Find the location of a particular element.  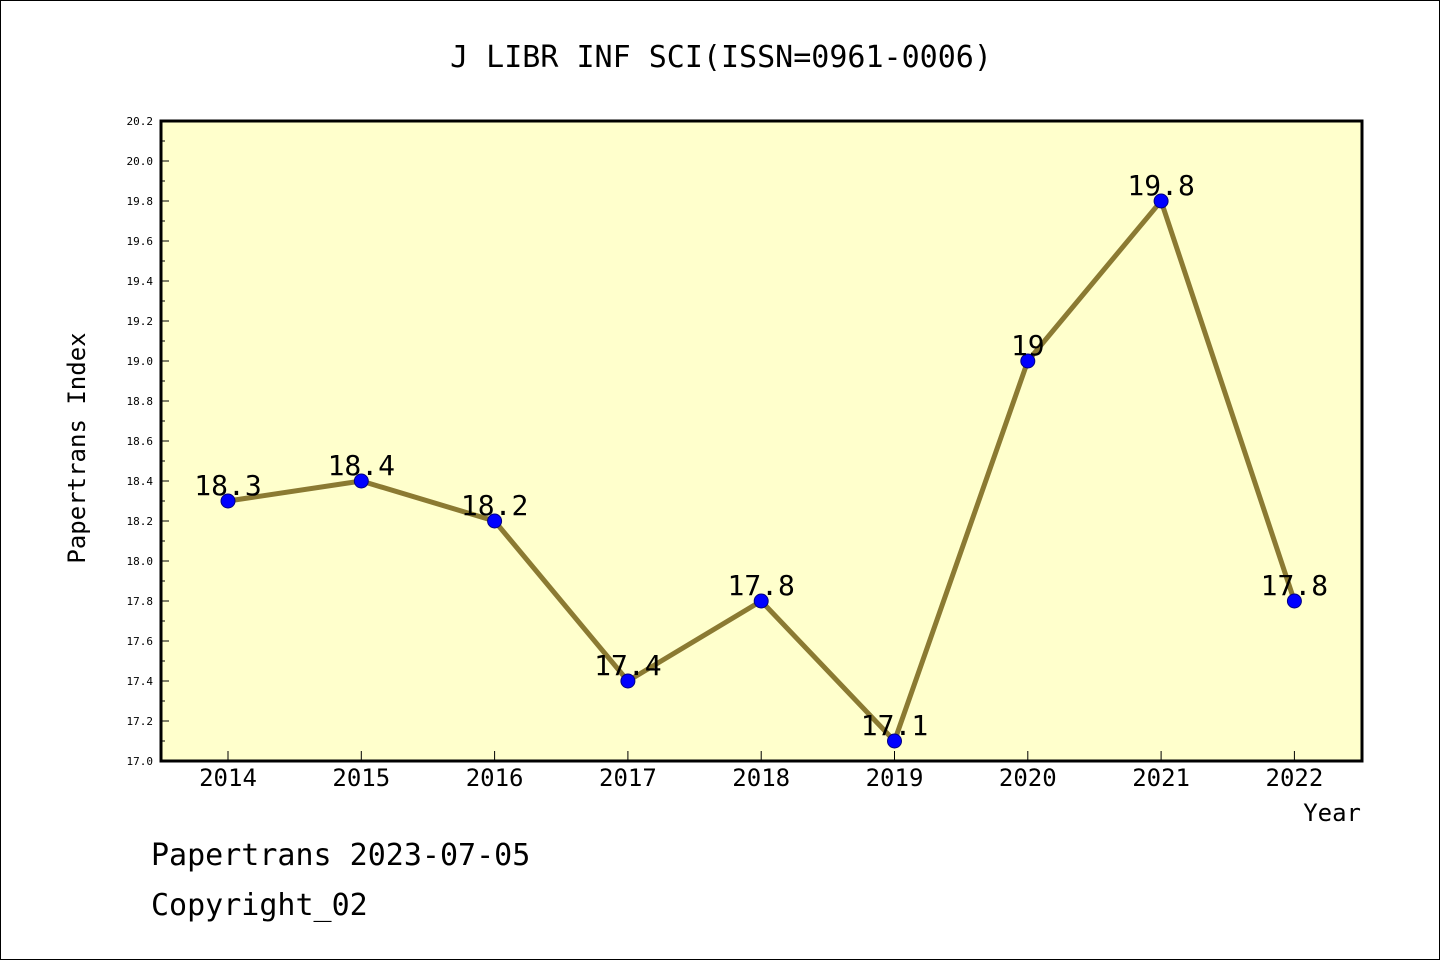

x-tick-label: 2020 is located at coordinates (1028, 778).